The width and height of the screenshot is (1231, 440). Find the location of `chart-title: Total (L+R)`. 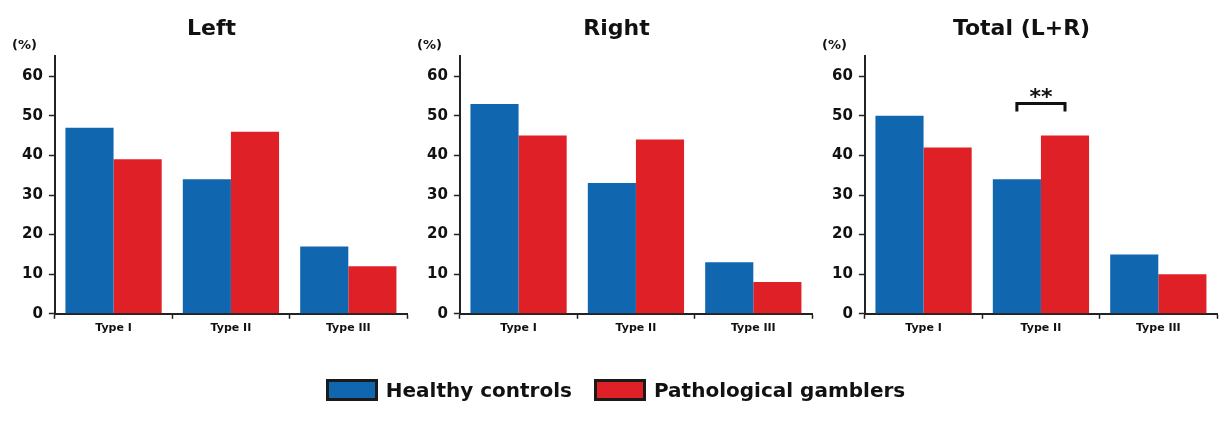

chart-title: Total (L+R) is located at coordinates (1021, 27).